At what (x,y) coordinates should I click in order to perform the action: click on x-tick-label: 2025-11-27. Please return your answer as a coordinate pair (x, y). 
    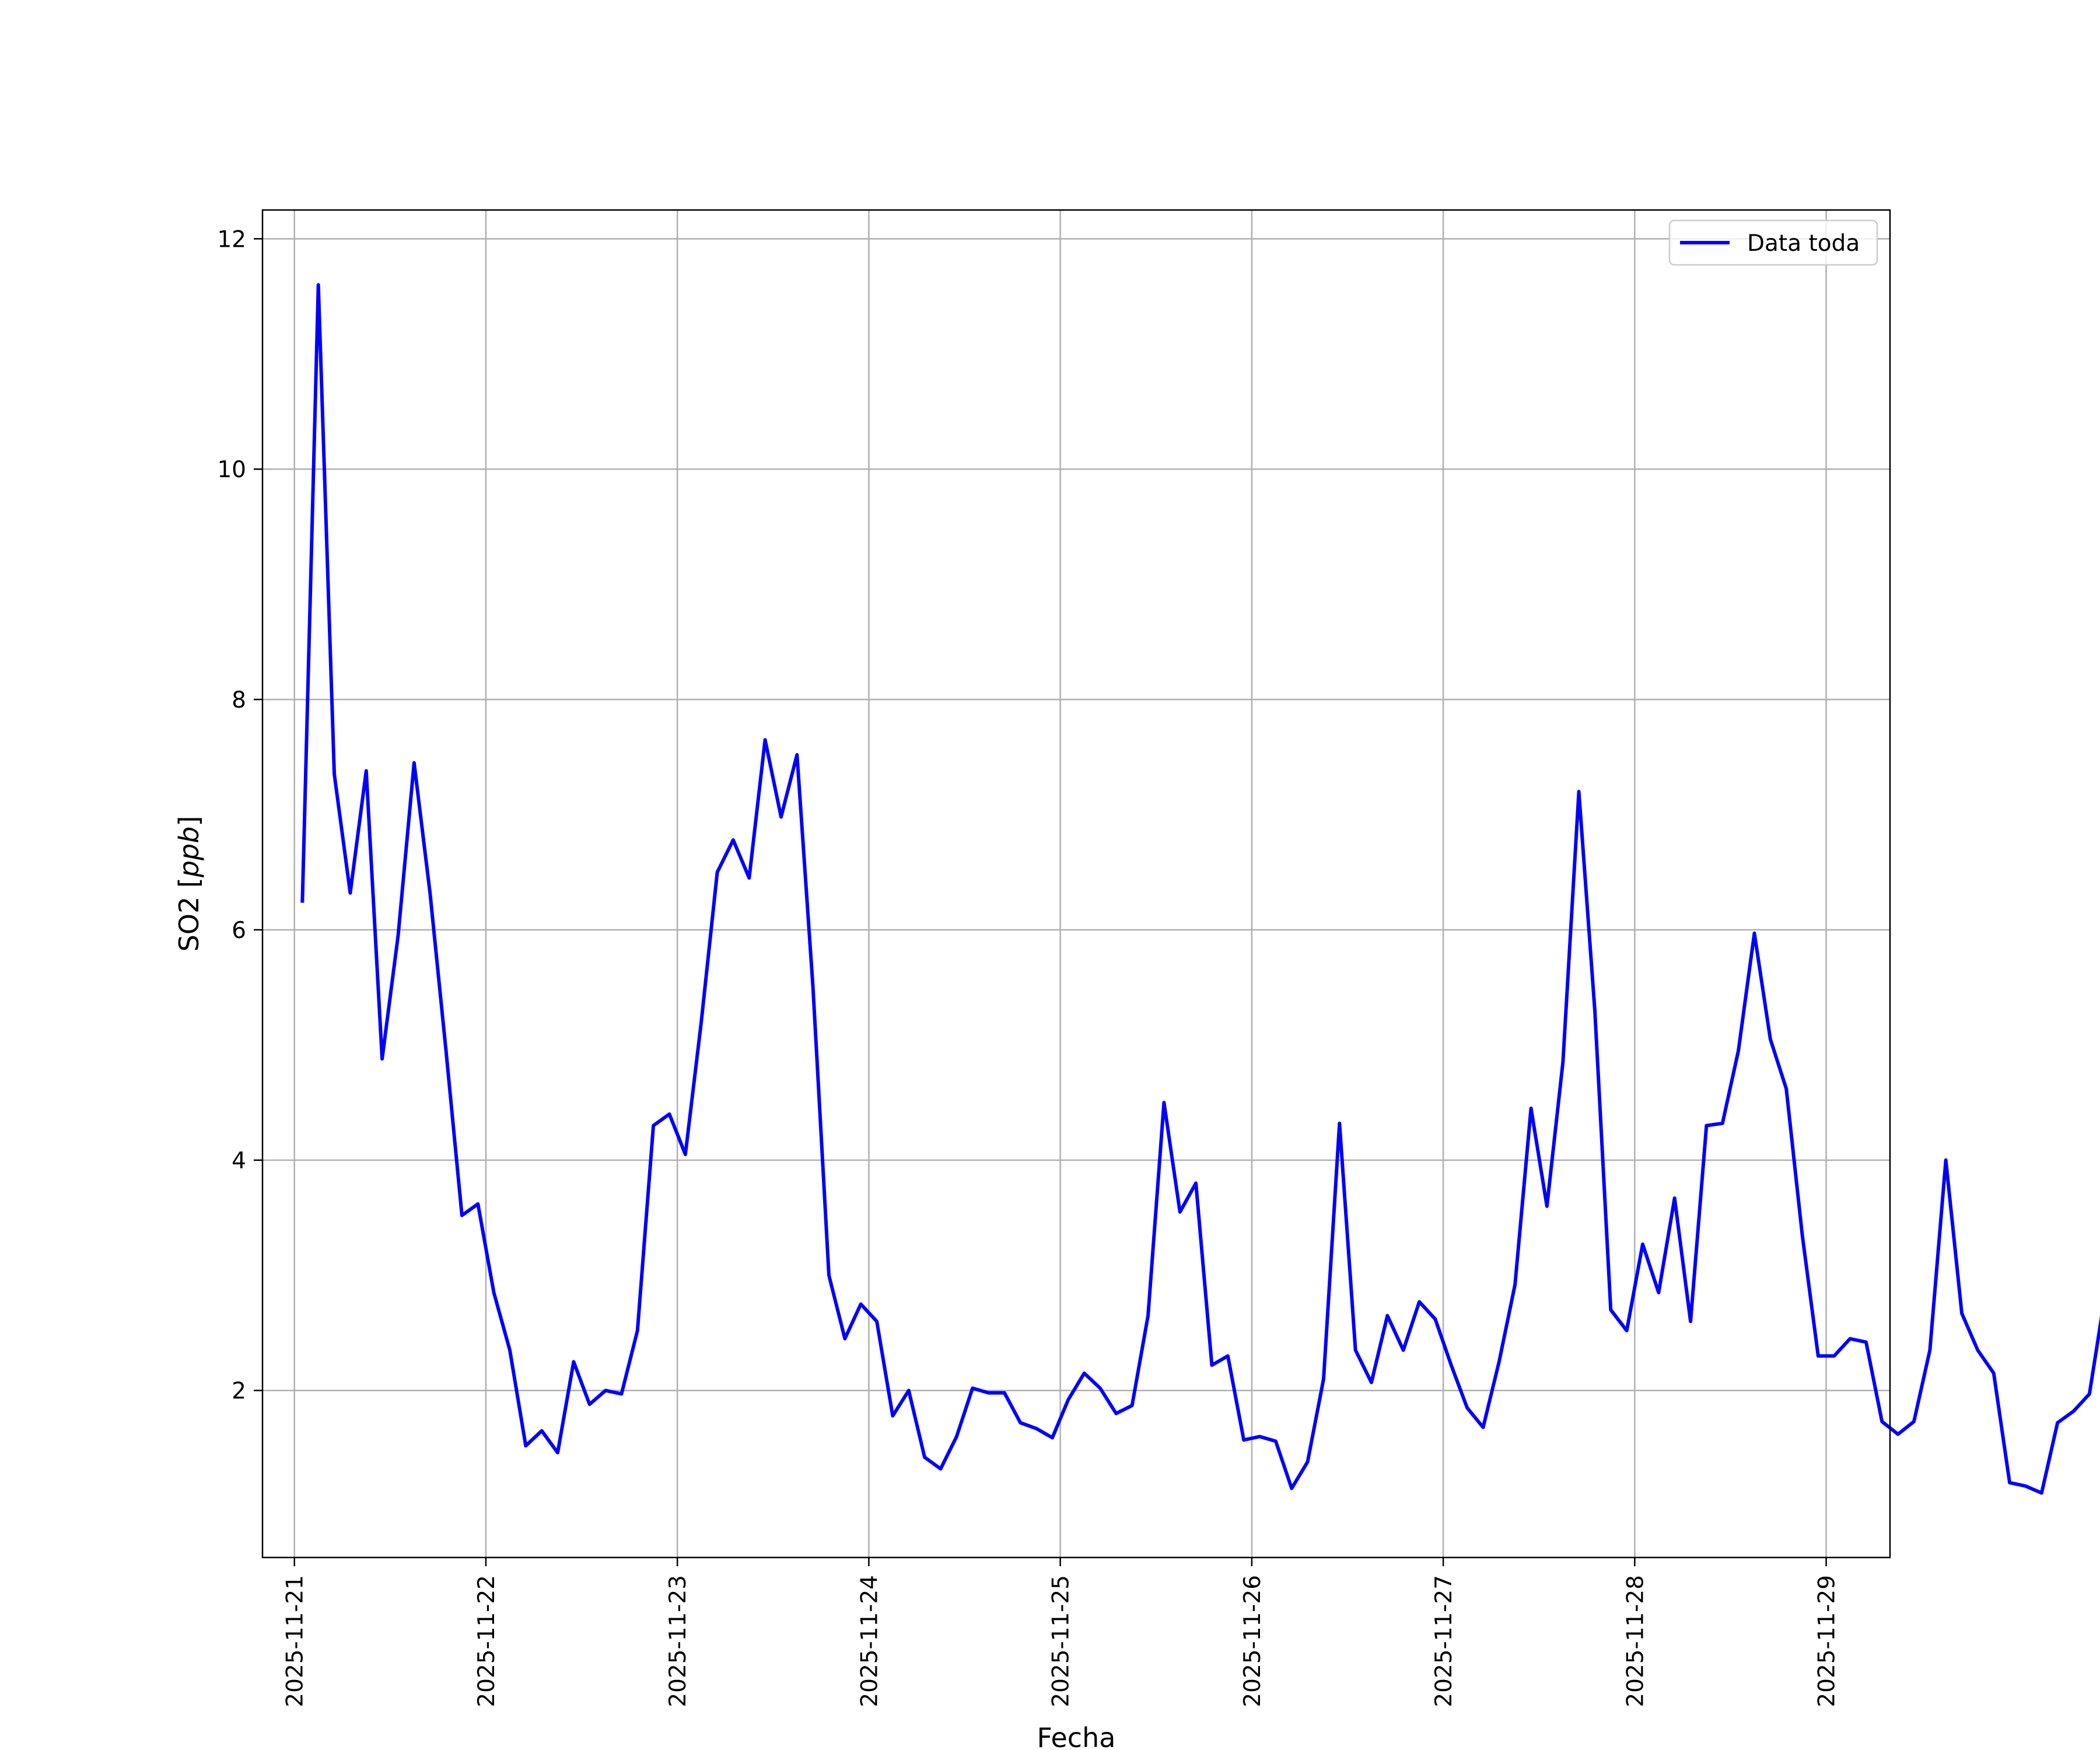
    Looking at the image, I should click on (1444, 1641).